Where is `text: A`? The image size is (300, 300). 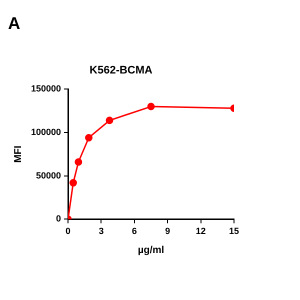 text: A is located at coordinates (14, 24).